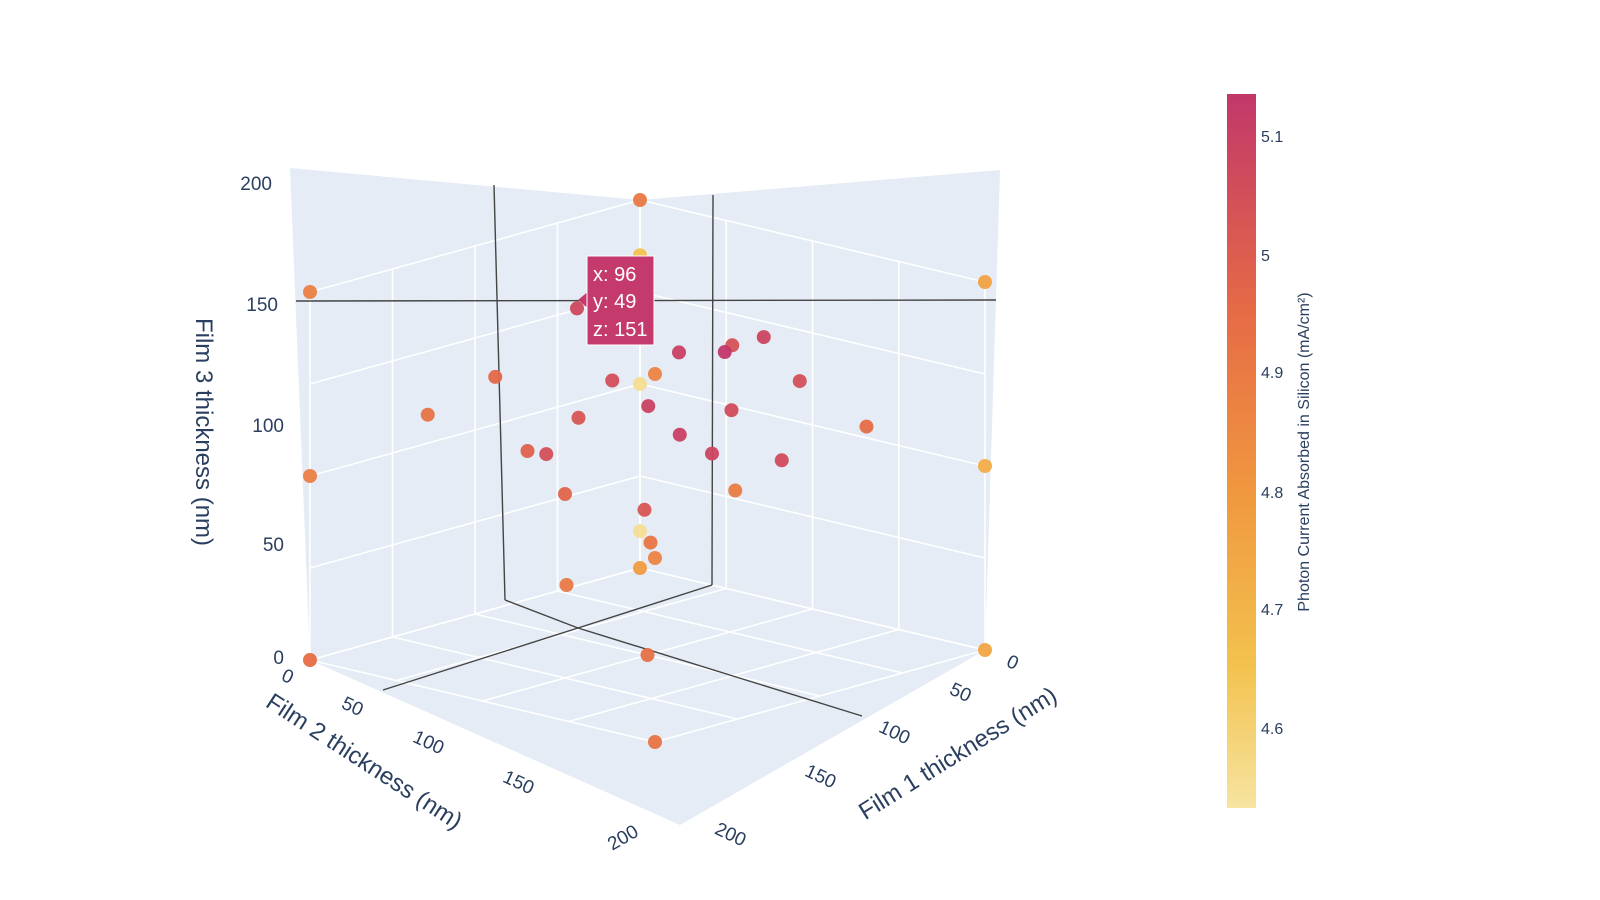  I want to click on z-axis-ticks: 200 150 100 50 0, so click(262, 421).